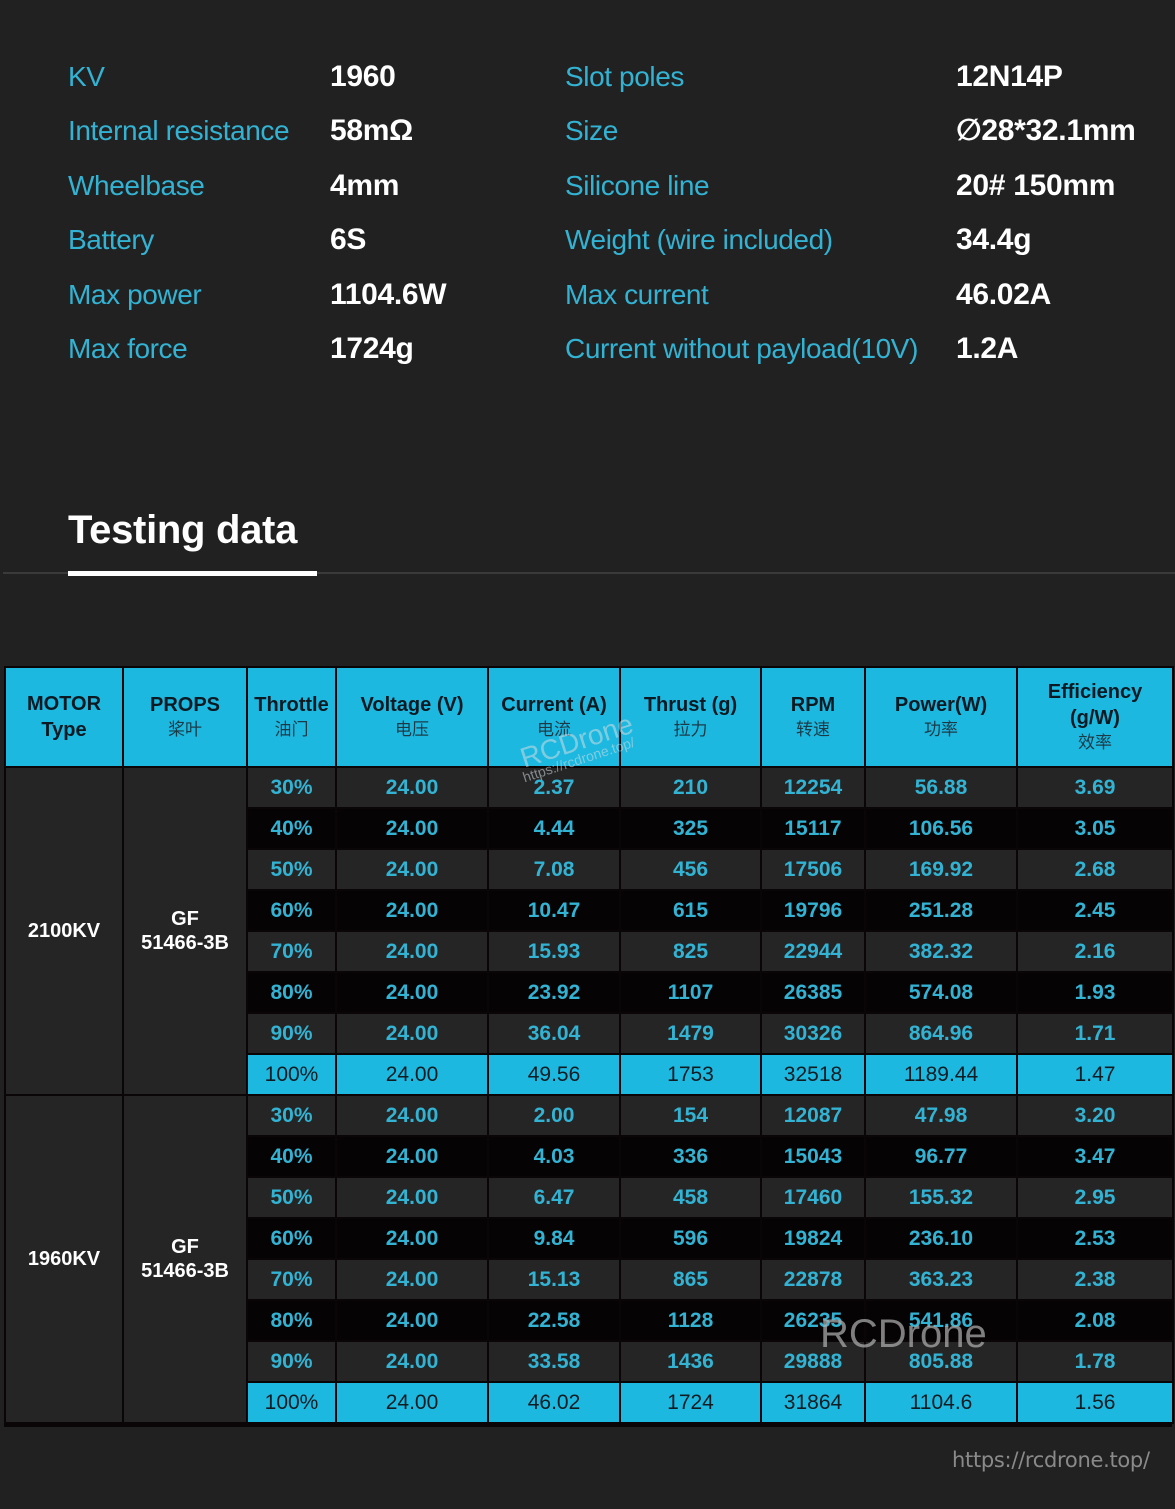 This screenshot has height=1509, width=1175. Describe the element at coordinates (64, 730) in the screenshot. I see `header-label: Type` at that location.